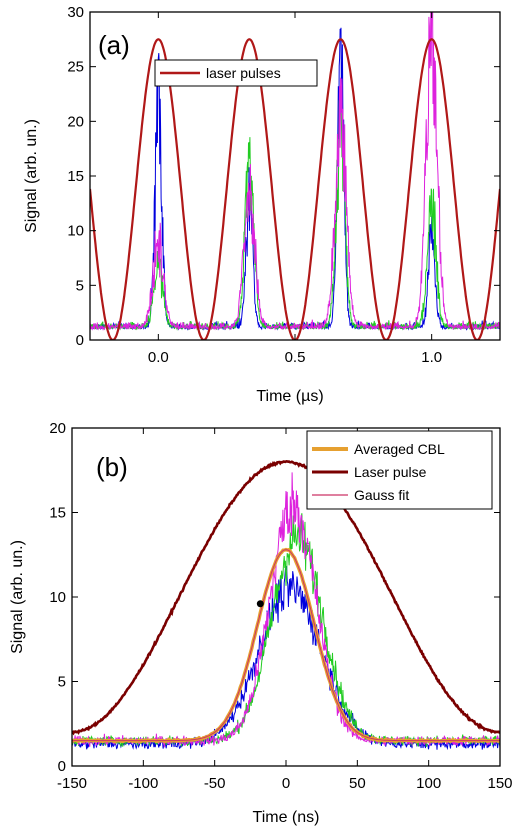 The height and width of the screenshot is (830, 517). I want to click on legend-label-averaged-cbl: Averaged CBL, so click(399, 449).